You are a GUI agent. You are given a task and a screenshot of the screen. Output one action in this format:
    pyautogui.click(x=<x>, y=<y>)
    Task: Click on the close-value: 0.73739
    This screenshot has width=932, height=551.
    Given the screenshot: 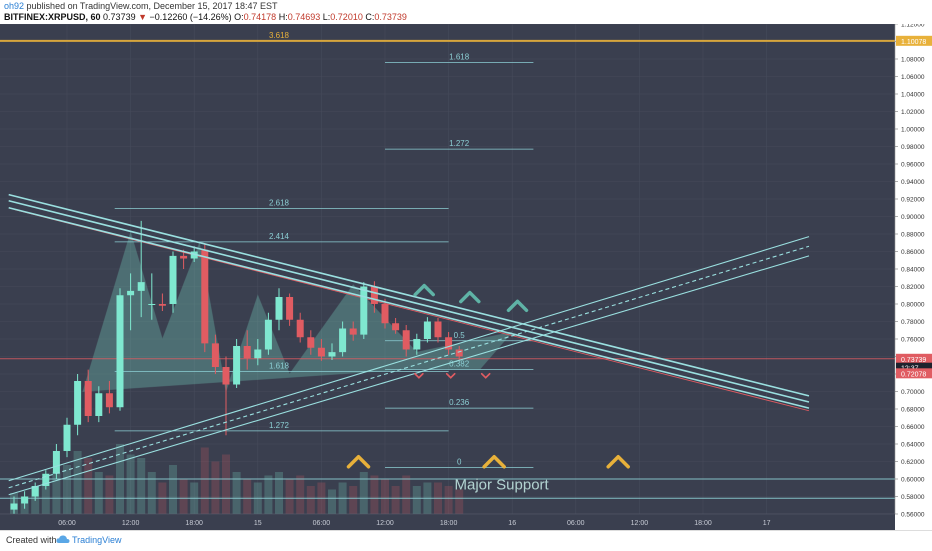 What is the action you would take?
    pyautogui.click(x=390, y=17)
    